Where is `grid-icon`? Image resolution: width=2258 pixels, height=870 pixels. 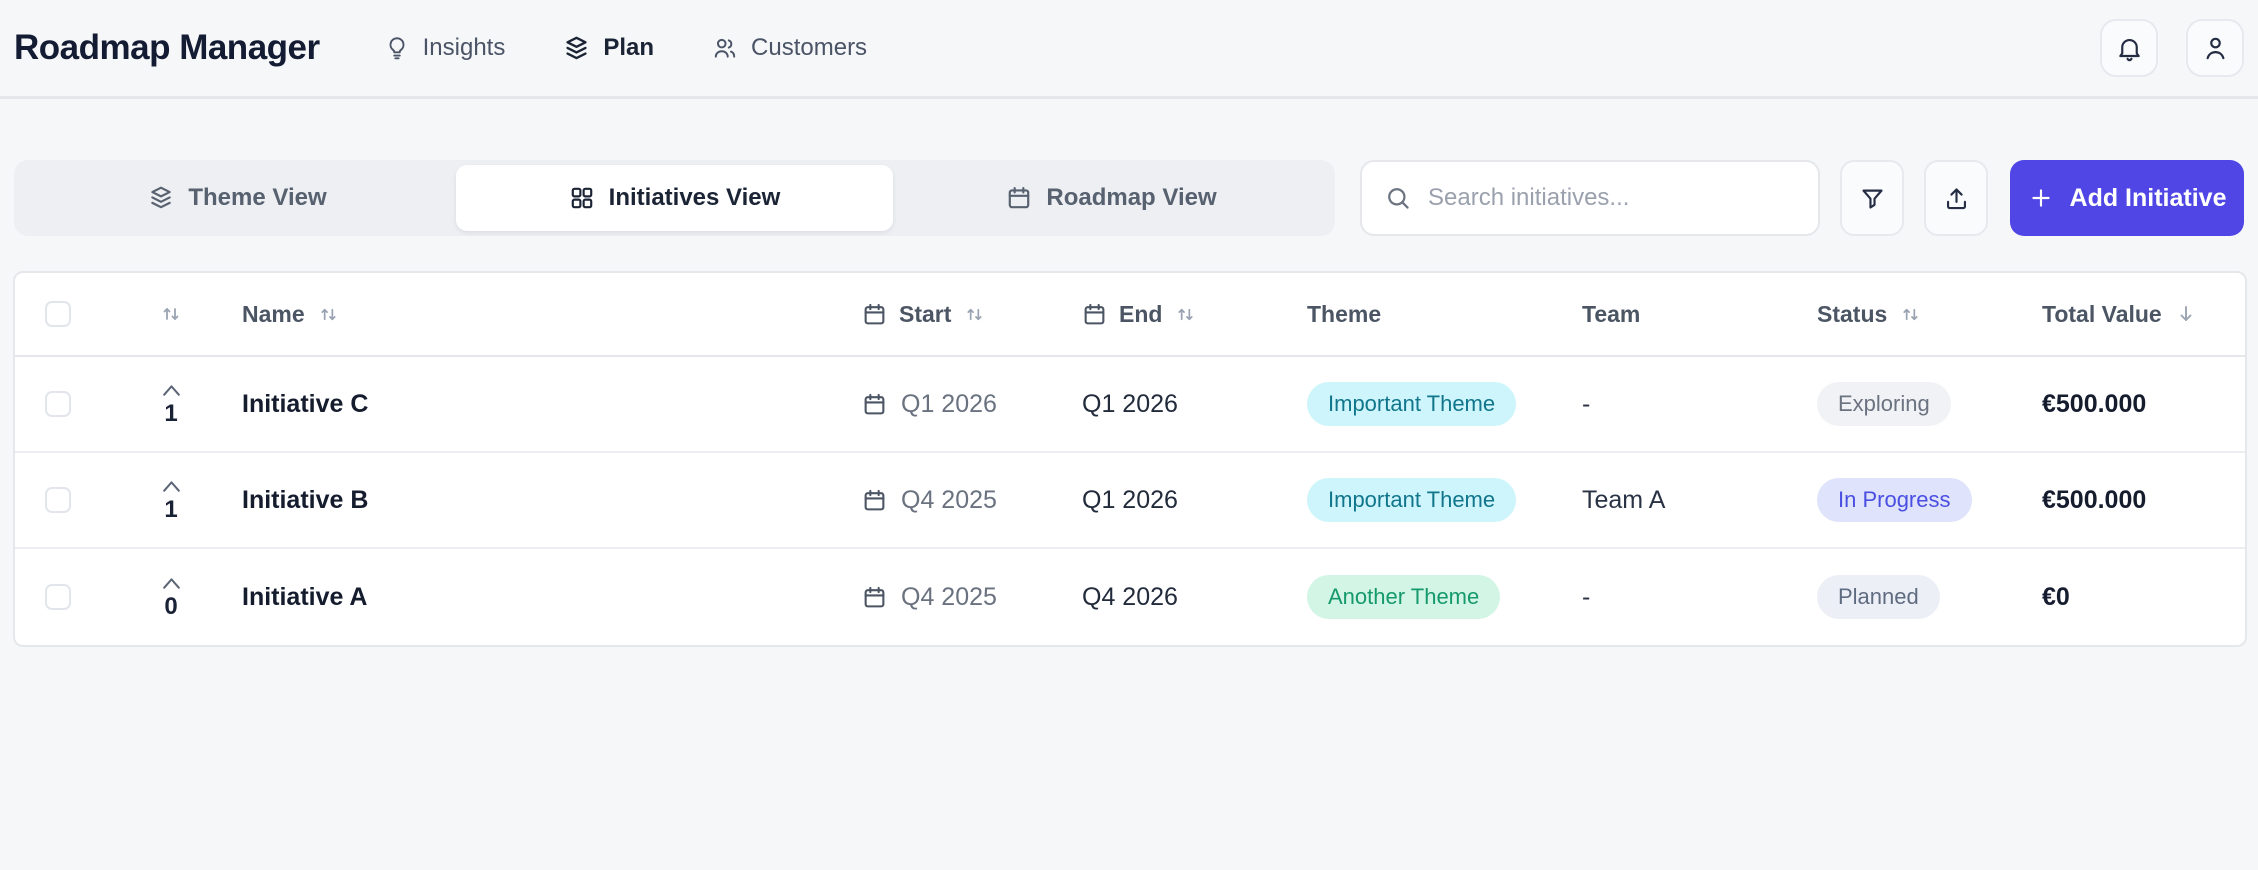 grid-icon is located at coordinates (582, 198).